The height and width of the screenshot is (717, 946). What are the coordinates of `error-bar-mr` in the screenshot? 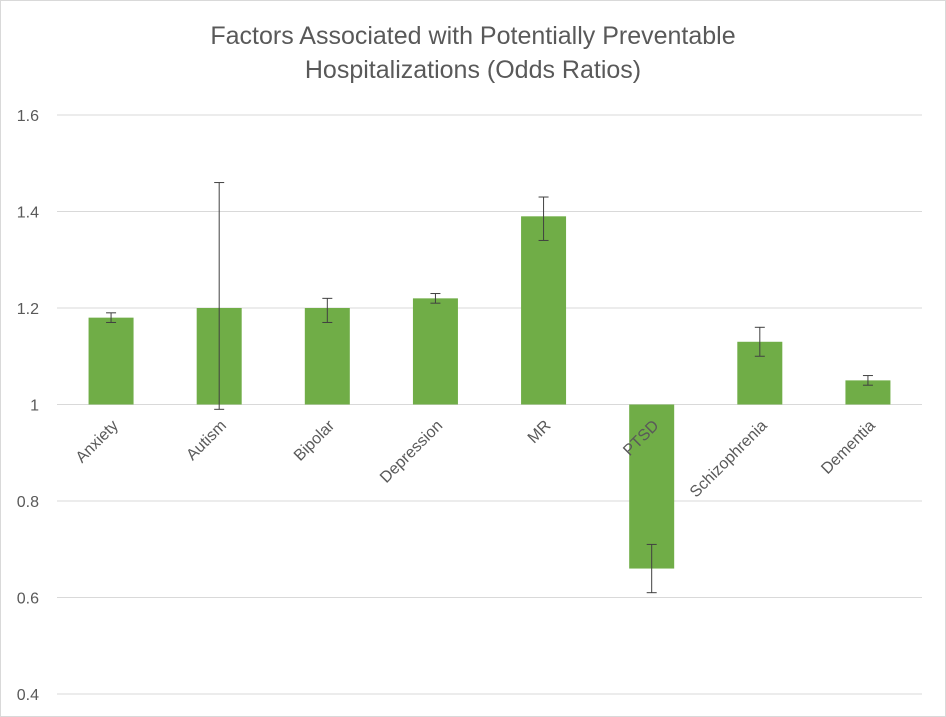 It's located at (543, 218).